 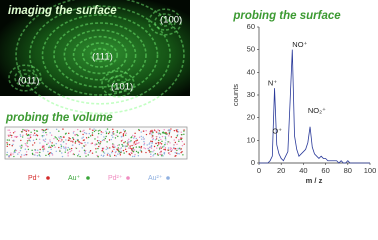 I want to click on peak-label: N⁺, so click(x=272, y=83).